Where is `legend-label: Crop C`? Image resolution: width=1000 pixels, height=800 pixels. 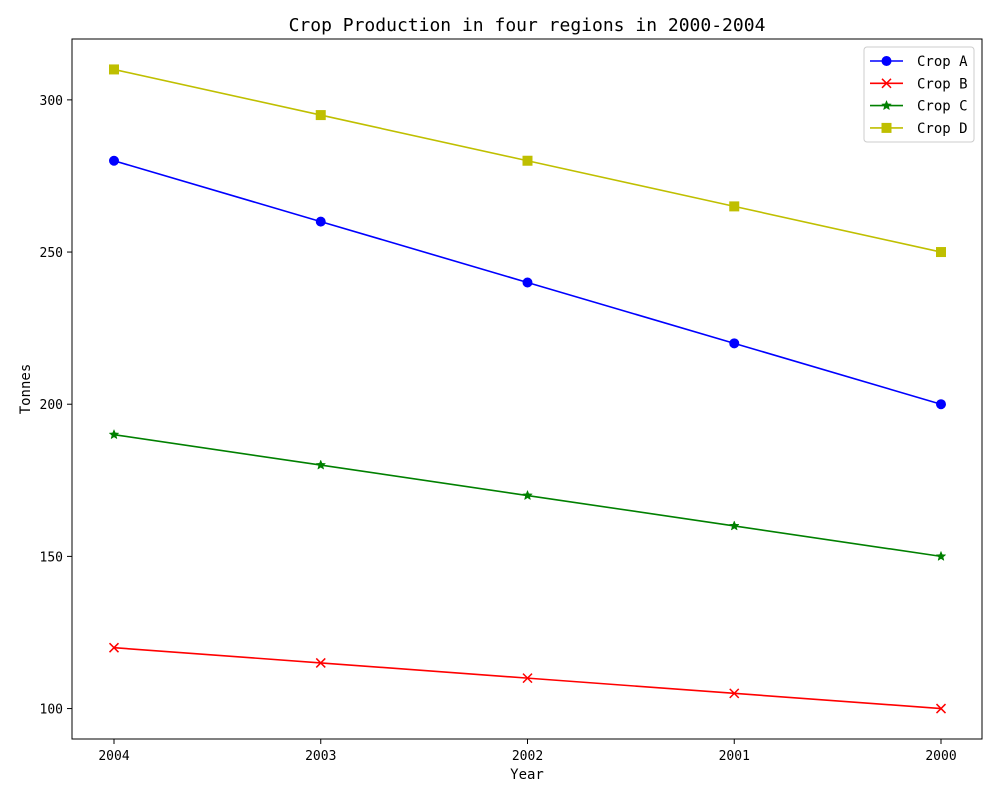
legend-label: Crop C is located at coordinates (942, 107).